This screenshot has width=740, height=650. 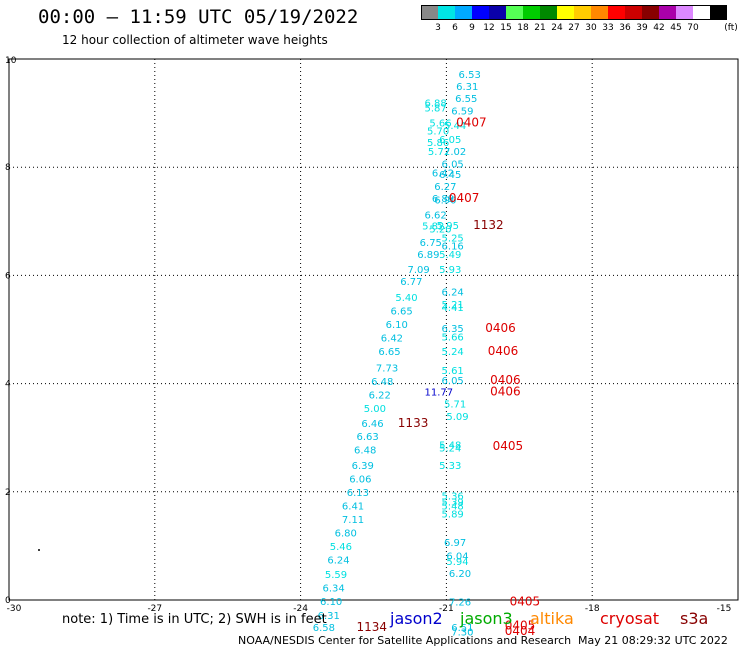 I want to click on wave-height-label: 6.77, so click(x=411, y=282).